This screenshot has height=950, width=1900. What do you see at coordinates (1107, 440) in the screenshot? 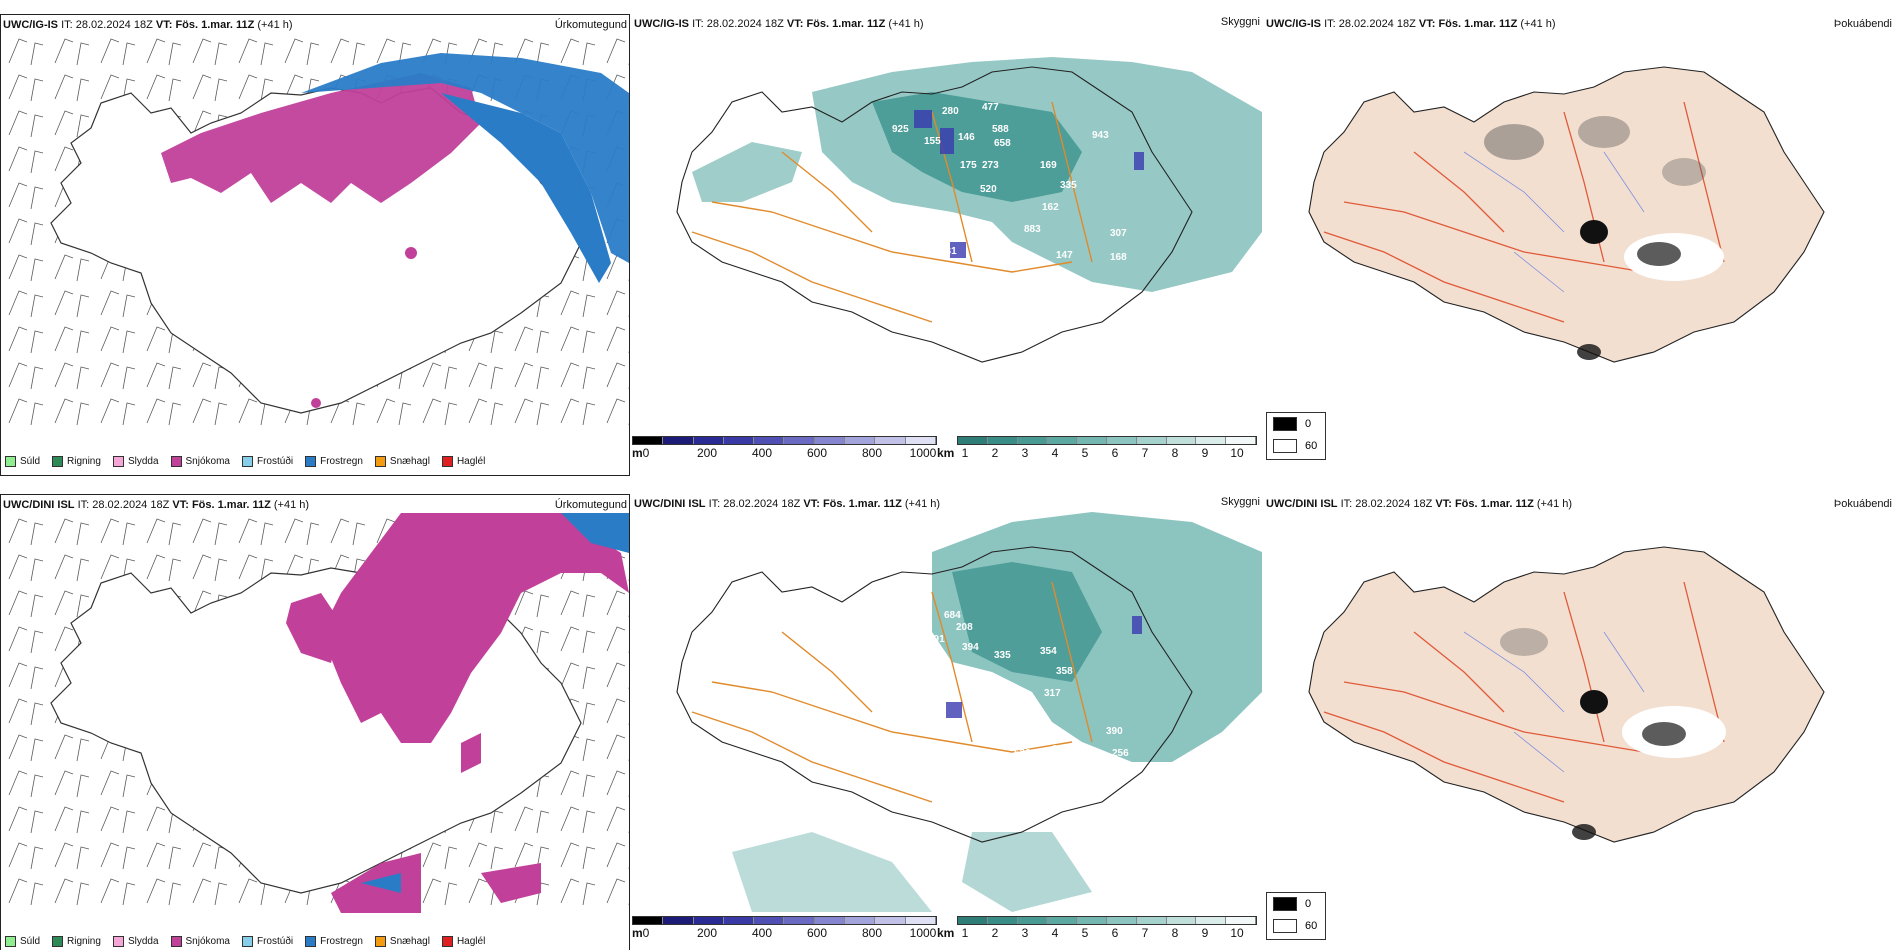
I see `visibility-scale-bar` at bounding box center [1107, 440].